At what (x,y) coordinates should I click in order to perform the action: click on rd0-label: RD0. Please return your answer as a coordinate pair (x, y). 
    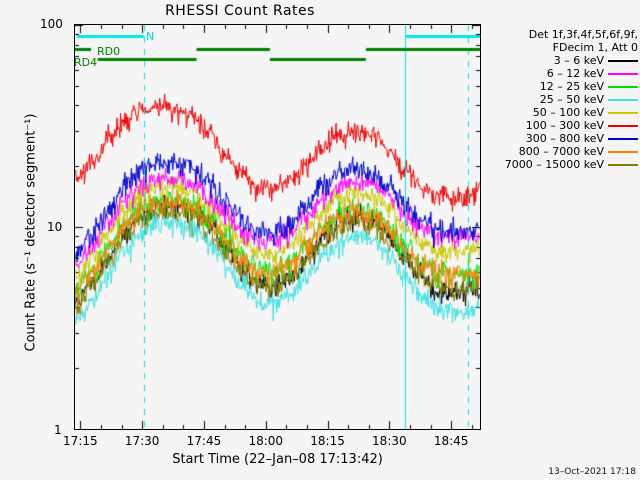
    Looking at the image, I should click on (109, 51).